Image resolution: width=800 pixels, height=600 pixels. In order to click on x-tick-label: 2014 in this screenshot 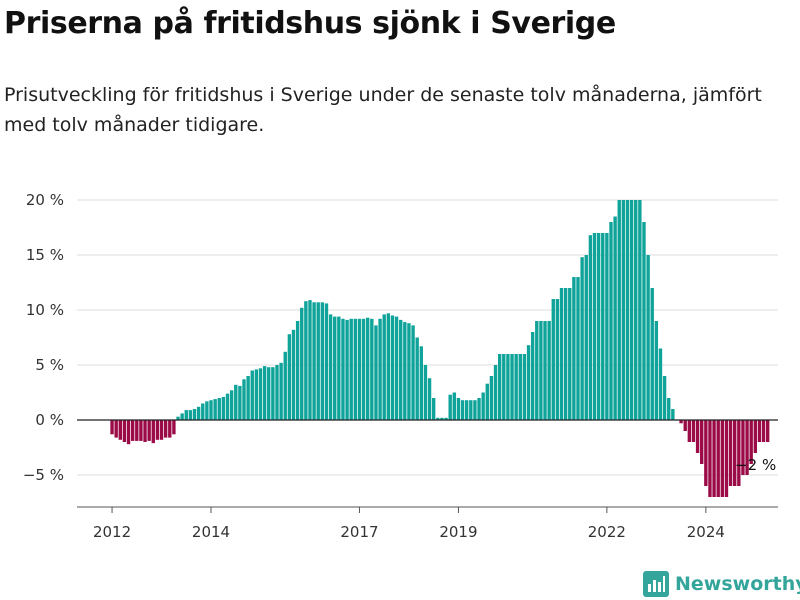, I will do `click(211, 532)`.